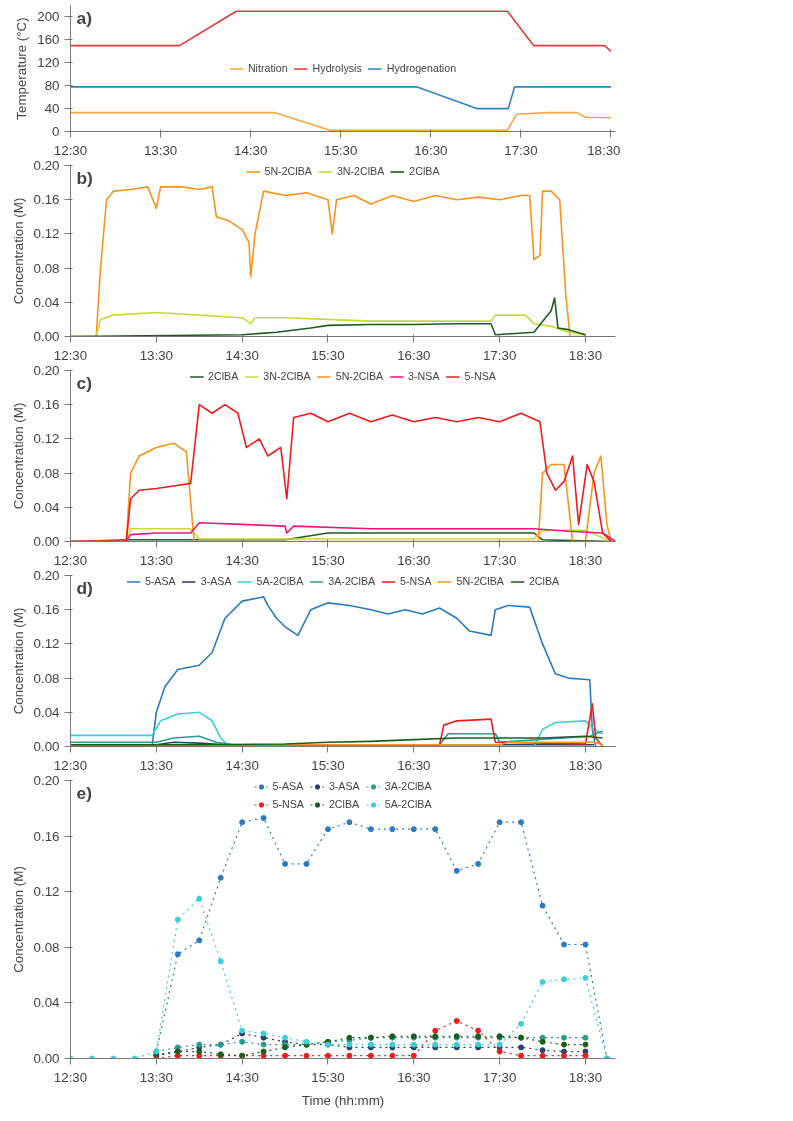 This screenshot has width=793, height=1121. What do you see at coordinates (84, 17) in the screenshot?
I see `annotation: a)` at bounding box center [84, 17].